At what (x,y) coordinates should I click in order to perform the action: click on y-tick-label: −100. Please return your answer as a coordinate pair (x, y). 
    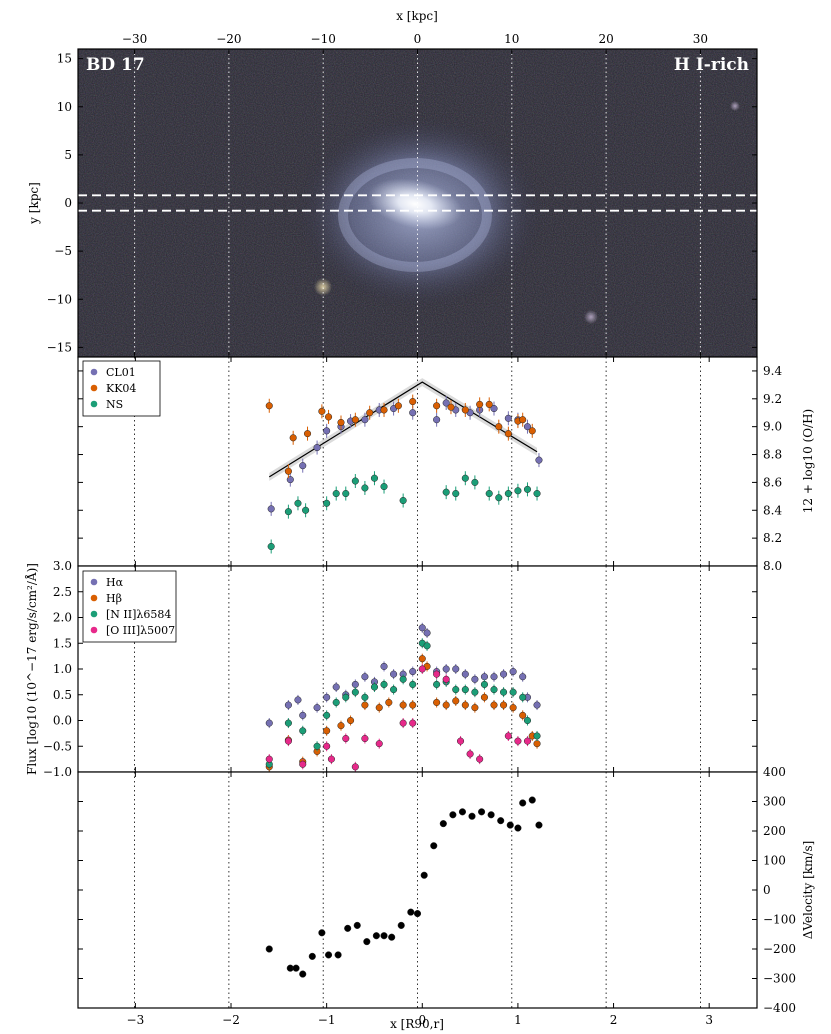
    Looking at the image, I should click on (779, 920).